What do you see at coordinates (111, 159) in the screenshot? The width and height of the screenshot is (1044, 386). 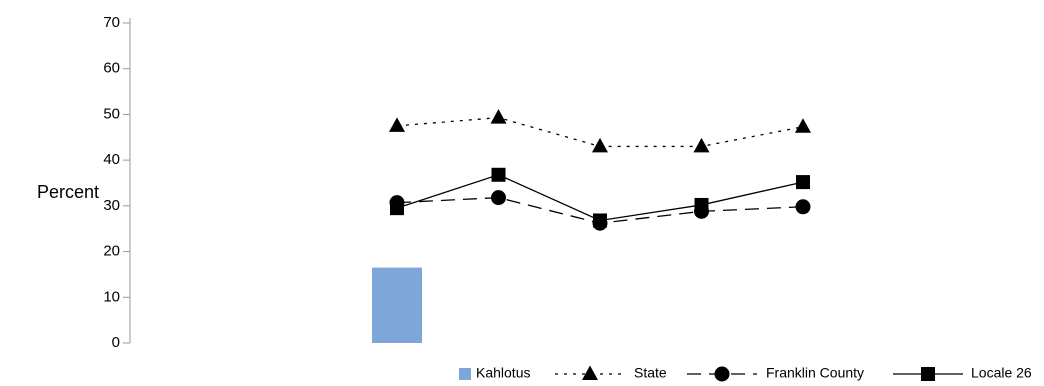 I see `y-tick-label: 40` at bounding box center [111, 159].